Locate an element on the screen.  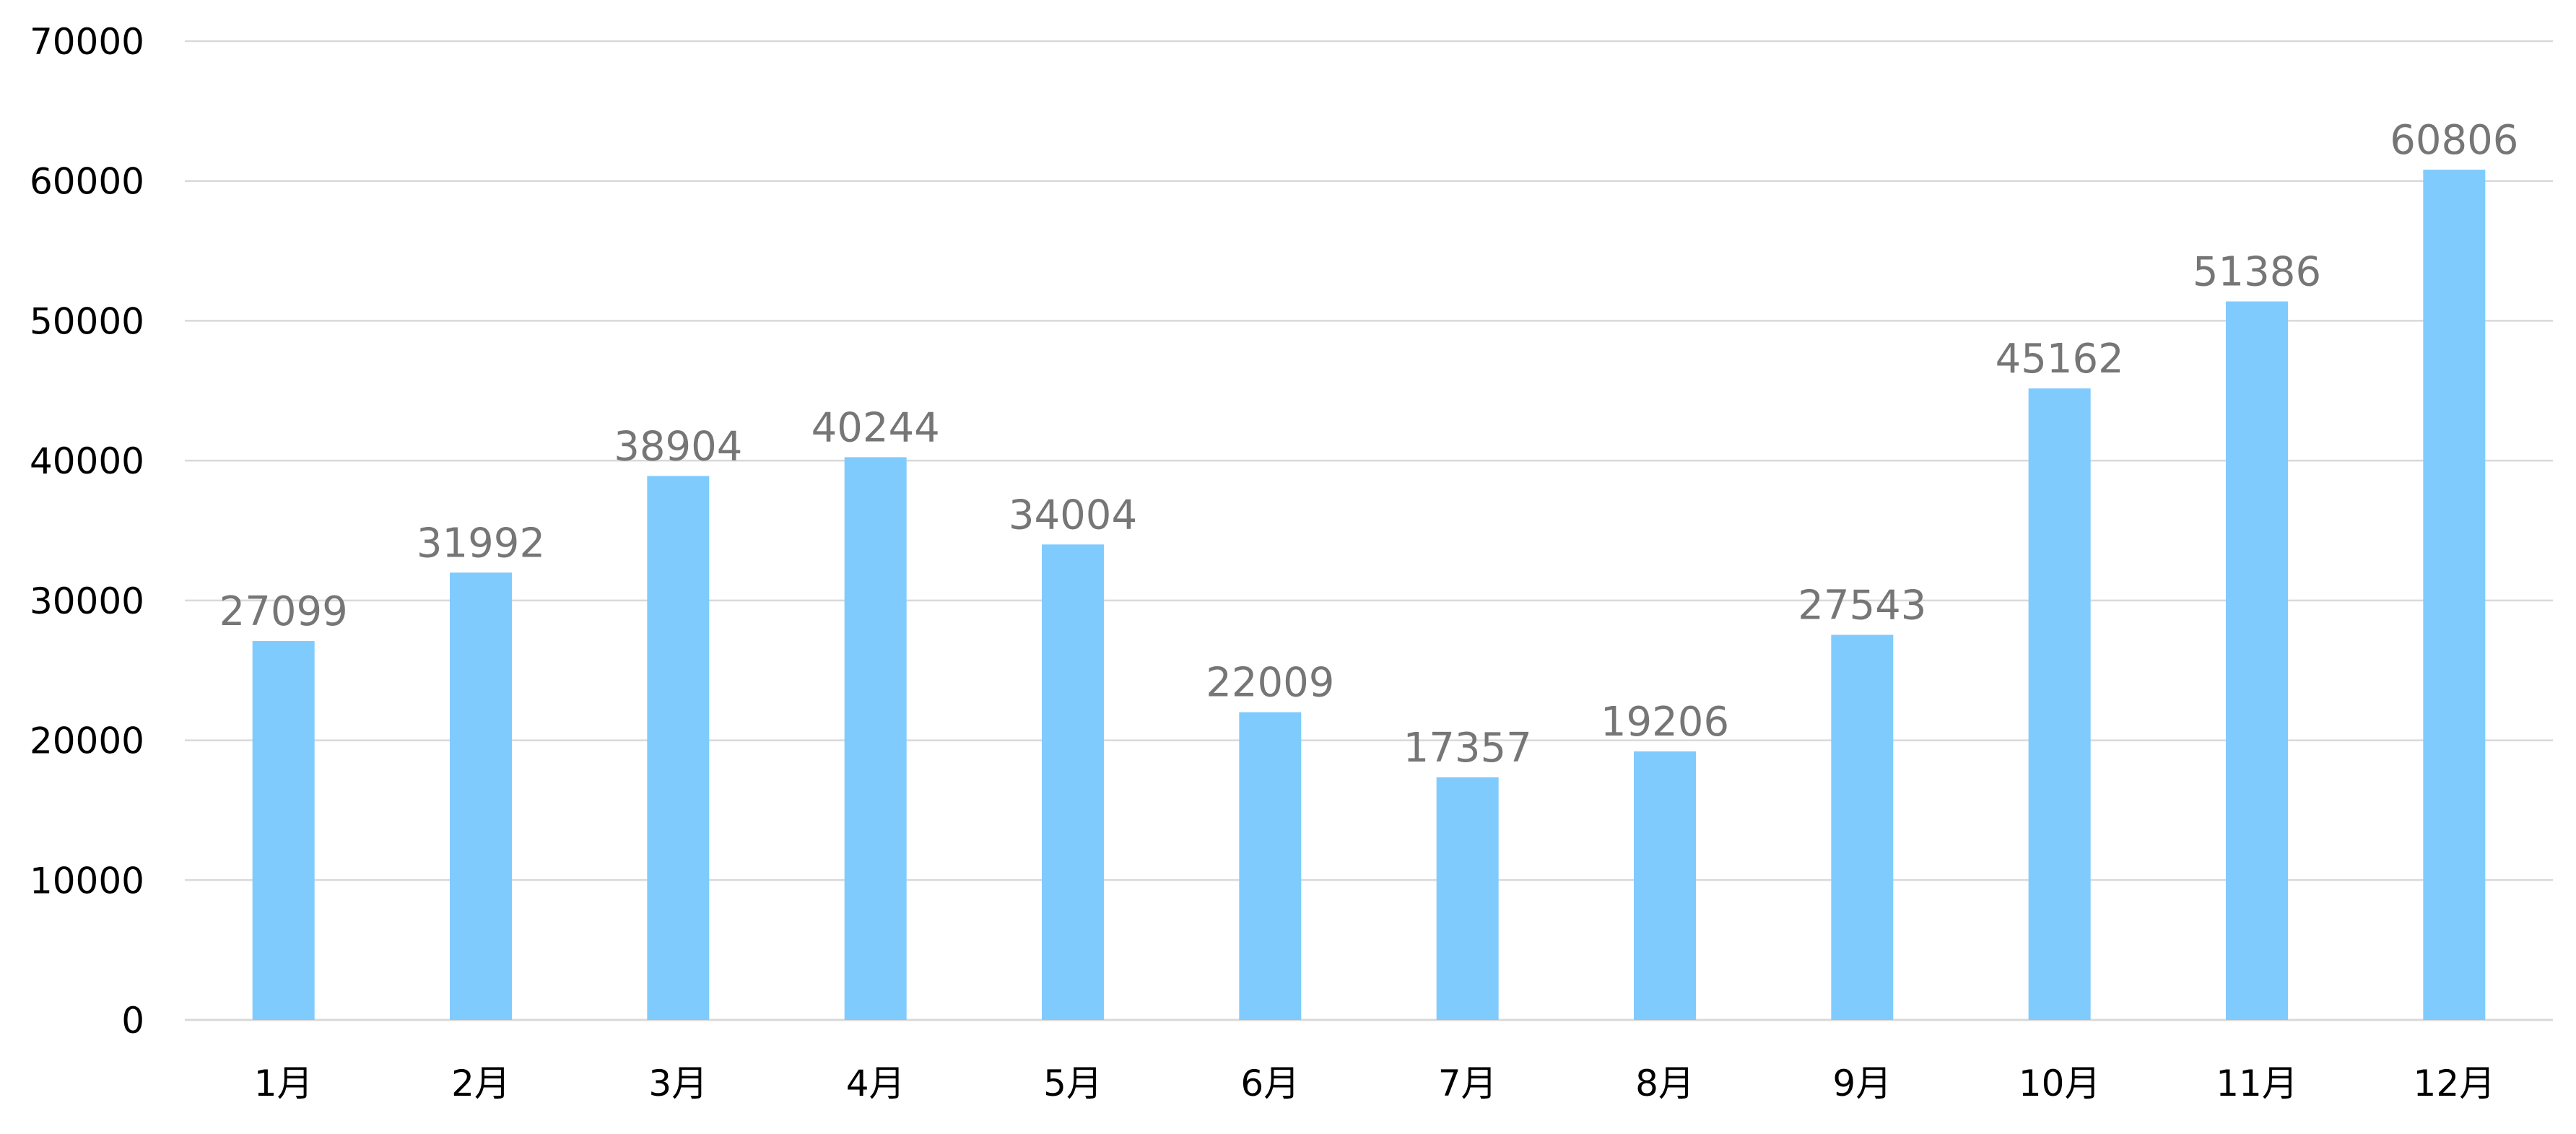
x-tick-label: 10月 is located at coordinates (2060, 1083).